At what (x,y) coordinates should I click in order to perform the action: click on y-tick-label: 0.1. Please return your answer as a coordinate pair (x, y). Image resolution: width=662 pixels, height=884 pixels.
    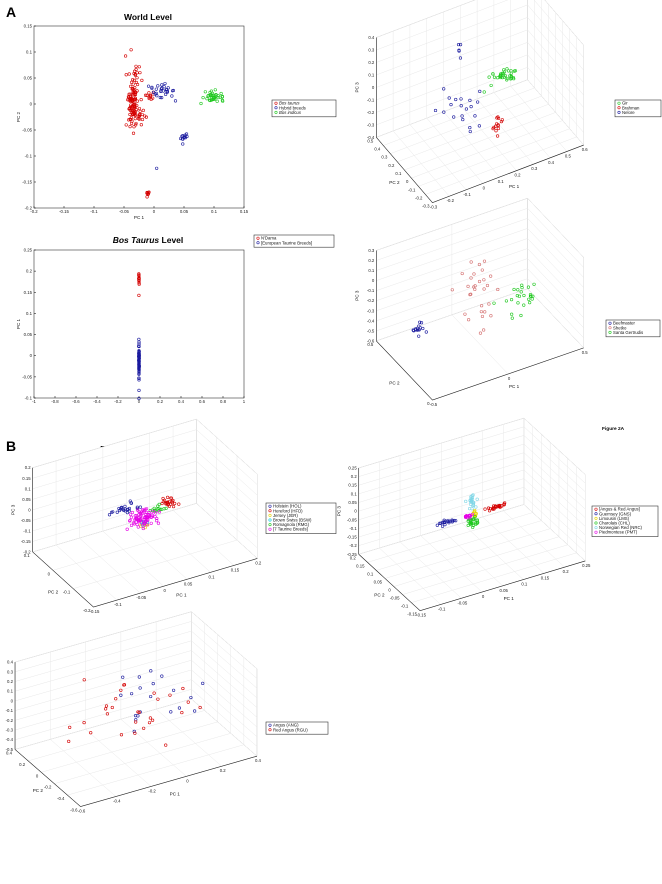
    Looking at the image, I should click on (398, 173).